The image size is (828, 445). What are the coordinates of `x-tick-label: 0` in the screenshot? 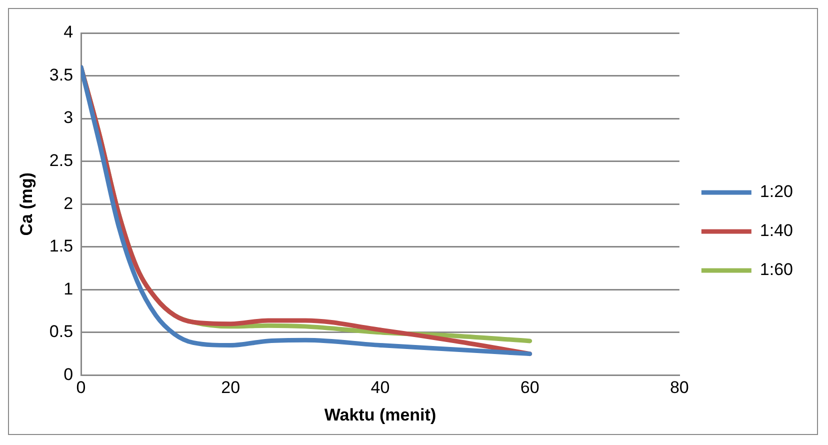 It's located at (81, 388).